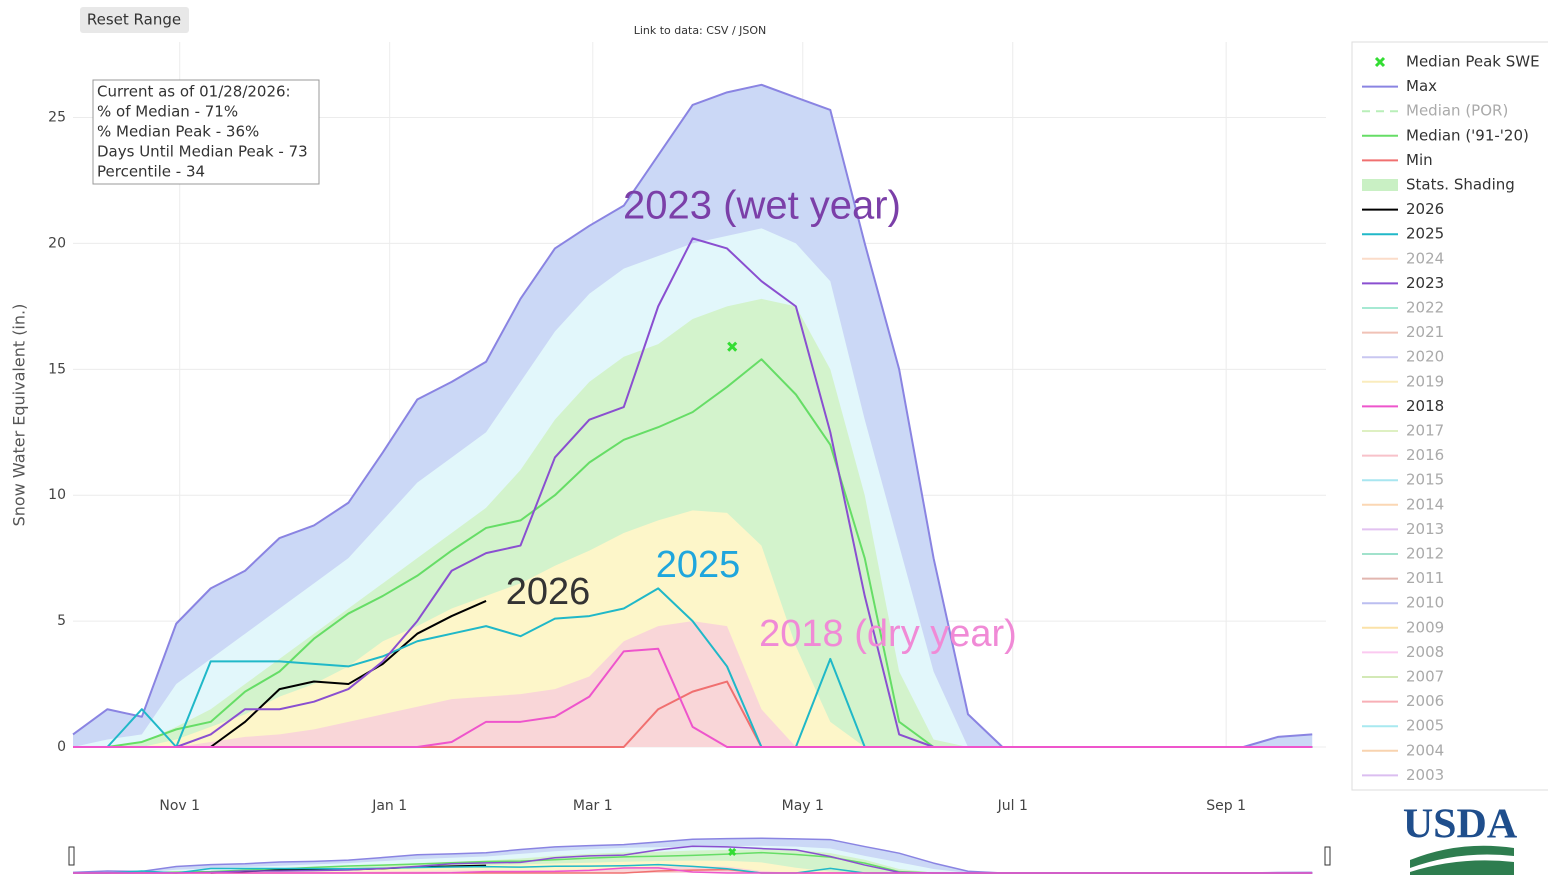 Image resolution: width=1548 pixels, height=875 pixels. What do you see at coordinates (1425, 258) in the screenshot?
I see `legend-label: 2024` at bounding box center [1425, 258].